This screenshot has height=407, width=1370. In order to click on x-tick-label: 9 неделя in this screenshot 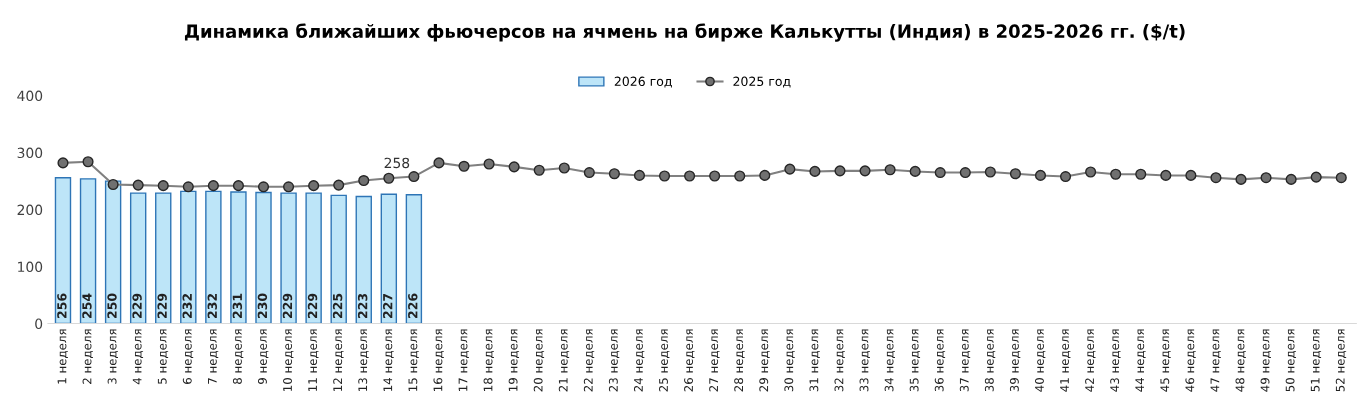, I will do `click(263, 356)`.